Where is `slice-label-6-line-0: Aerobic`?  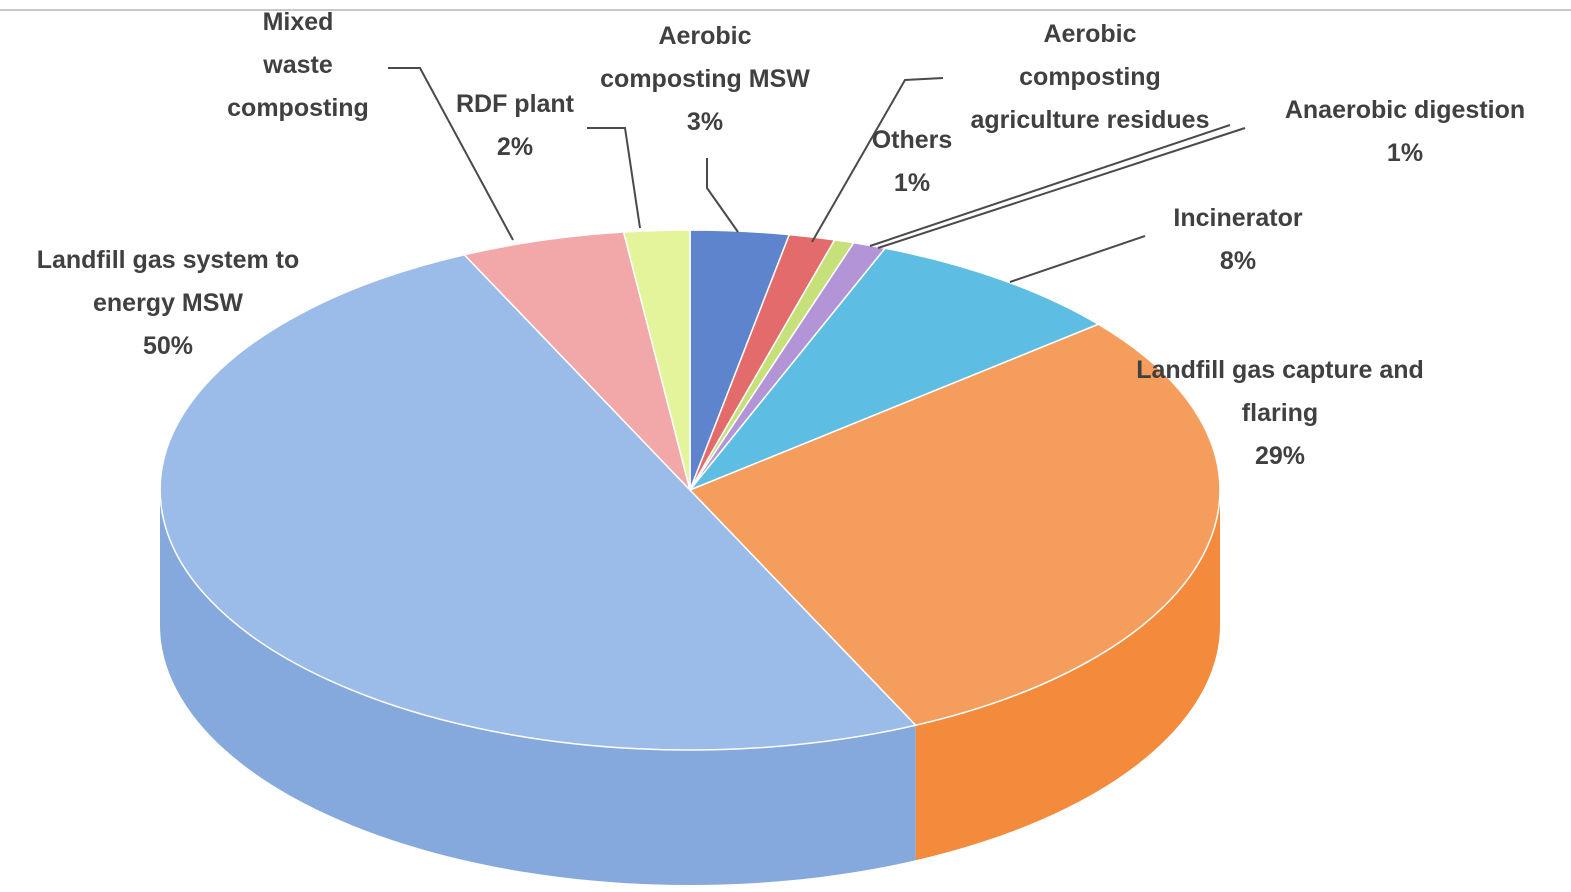
slice-label-6-line-0: Aerobic is located at coordinates (704, 36).